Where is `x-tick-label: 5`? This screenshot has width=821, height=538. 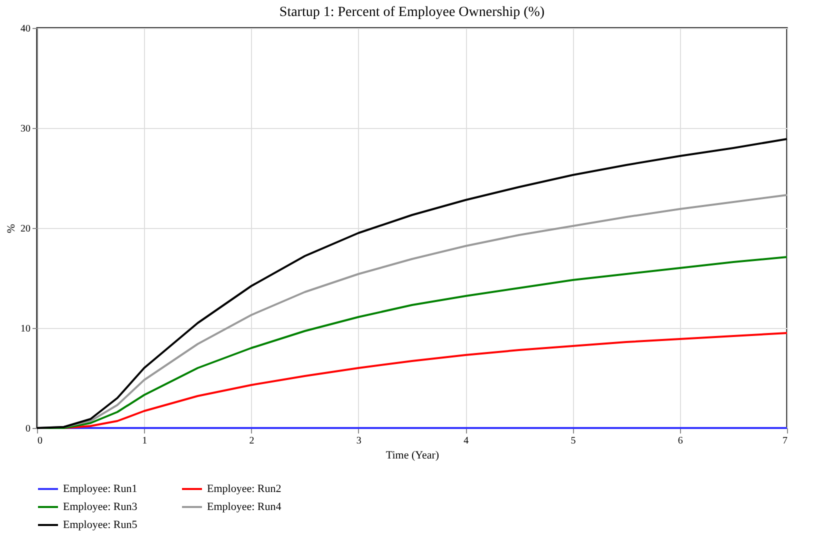
x-tick-label: 5 is located at coordinates (573, 441).